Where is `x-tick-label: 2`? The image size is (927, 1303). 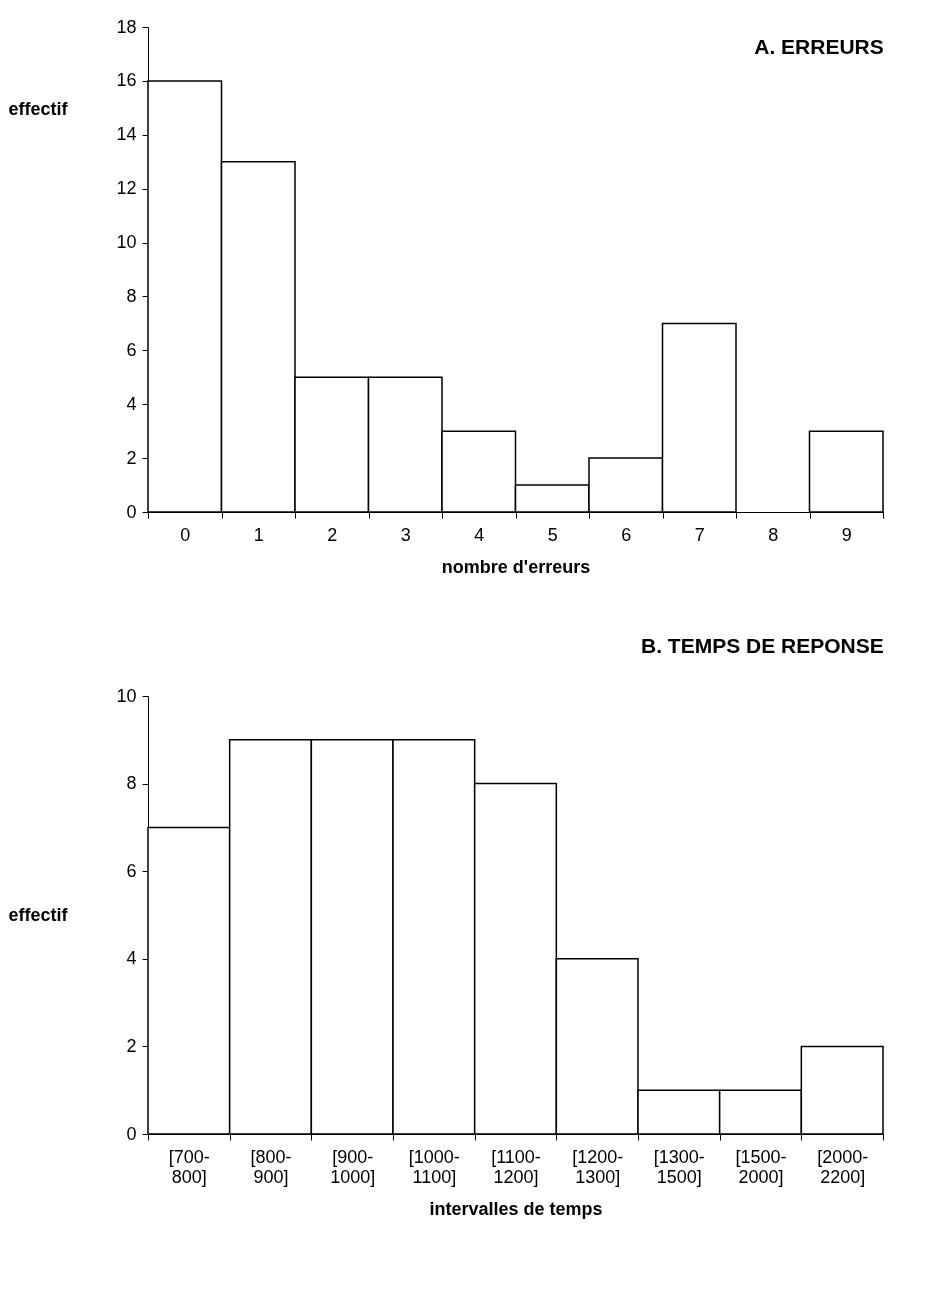 x-tick-label: 2 is located at coordinates (332, 534).